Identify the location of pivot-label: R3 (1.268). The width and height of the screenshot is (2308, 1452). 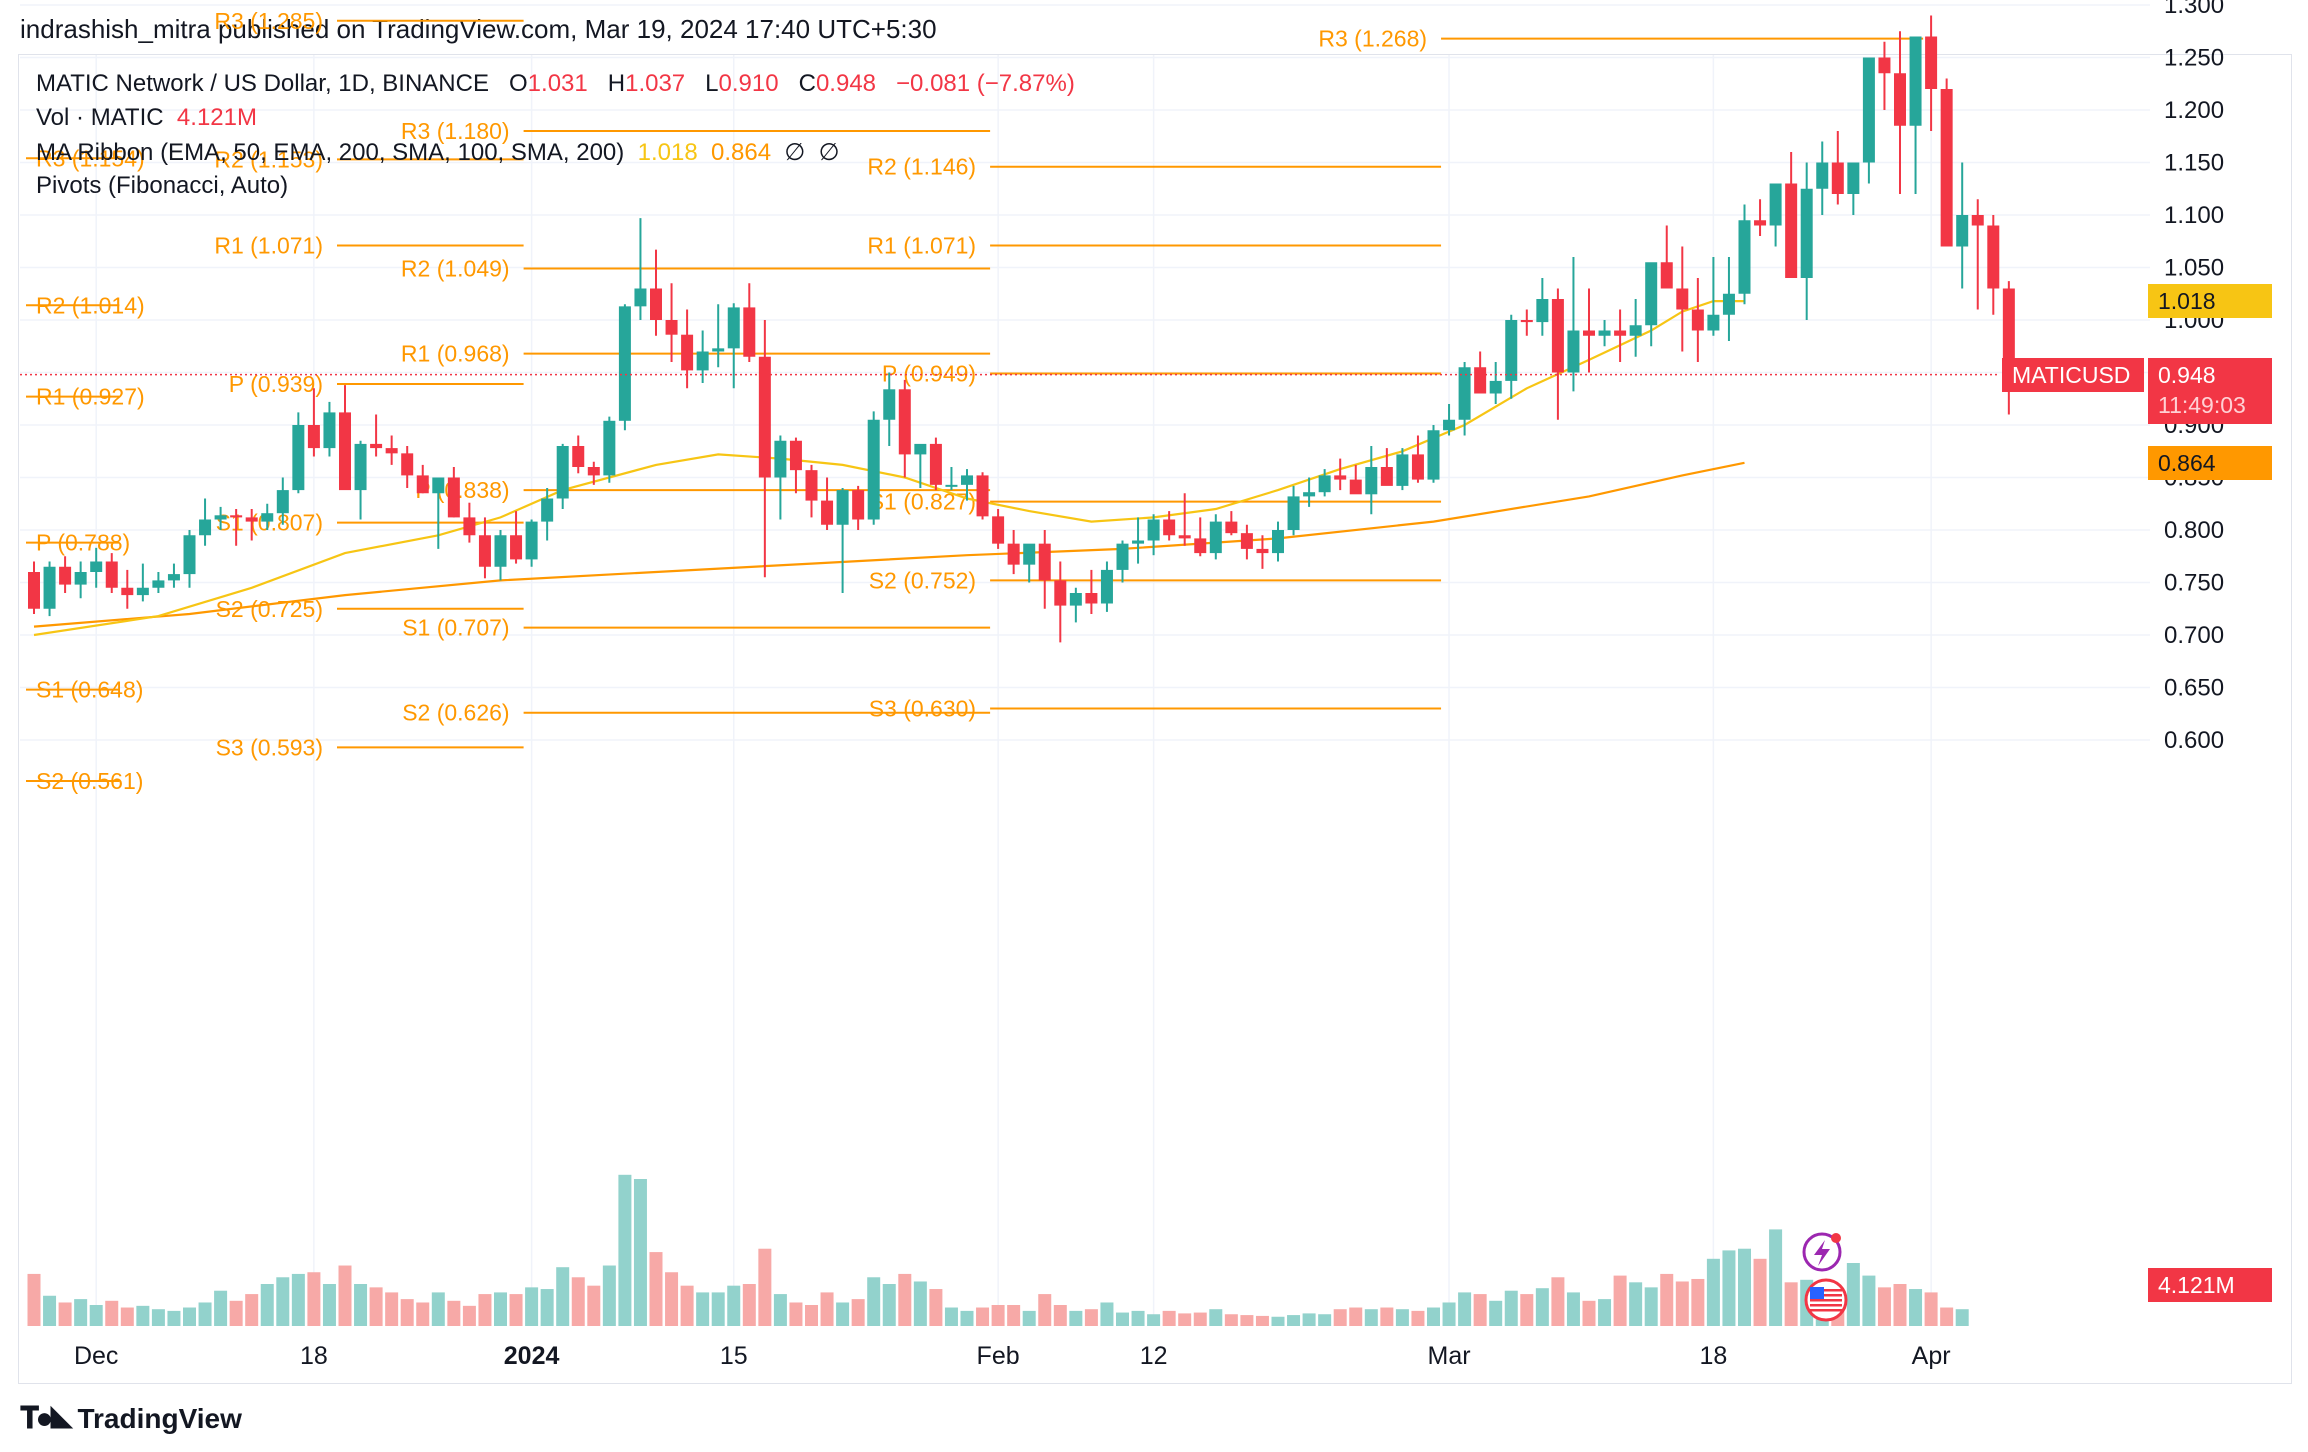
(1372, 39).